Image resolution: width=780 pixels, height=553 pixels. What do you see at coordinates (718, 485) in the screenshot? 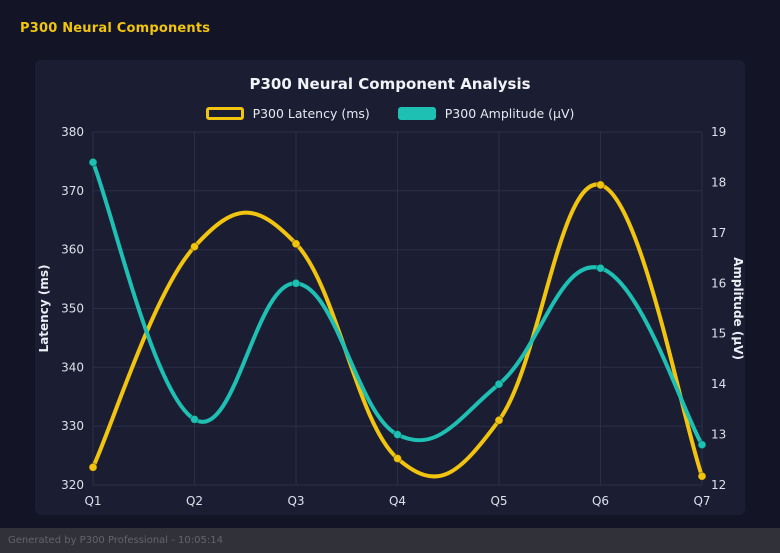
I see `svg-text: 12` at bounding box center [718, 485].